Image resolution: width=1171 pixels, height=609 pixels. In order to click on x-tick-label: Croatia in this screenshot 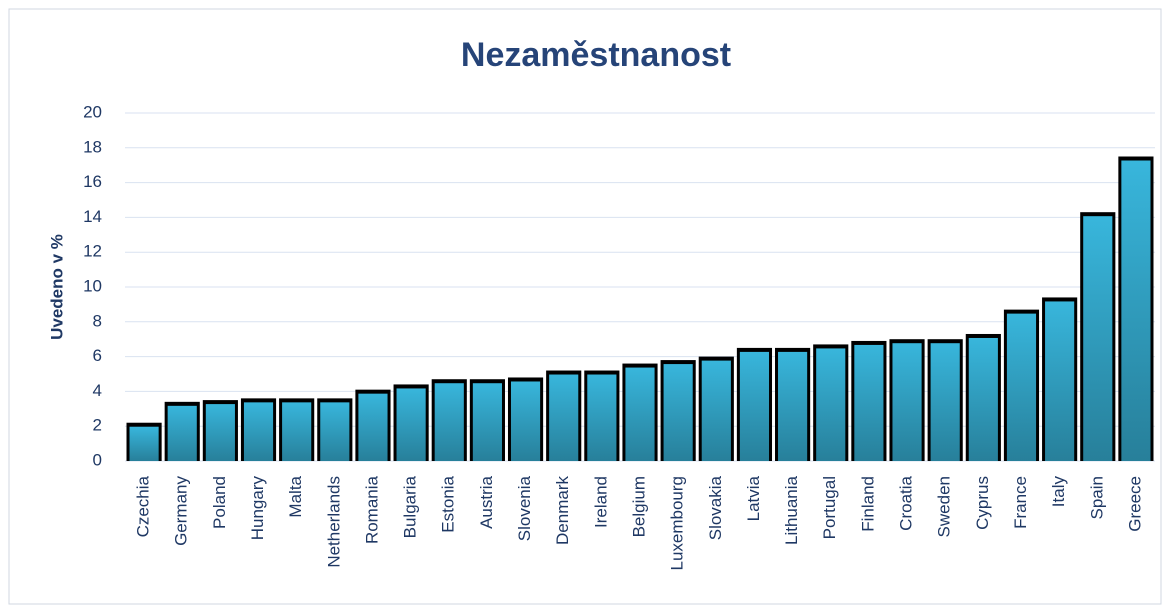, I will do `click(906, 502)`.